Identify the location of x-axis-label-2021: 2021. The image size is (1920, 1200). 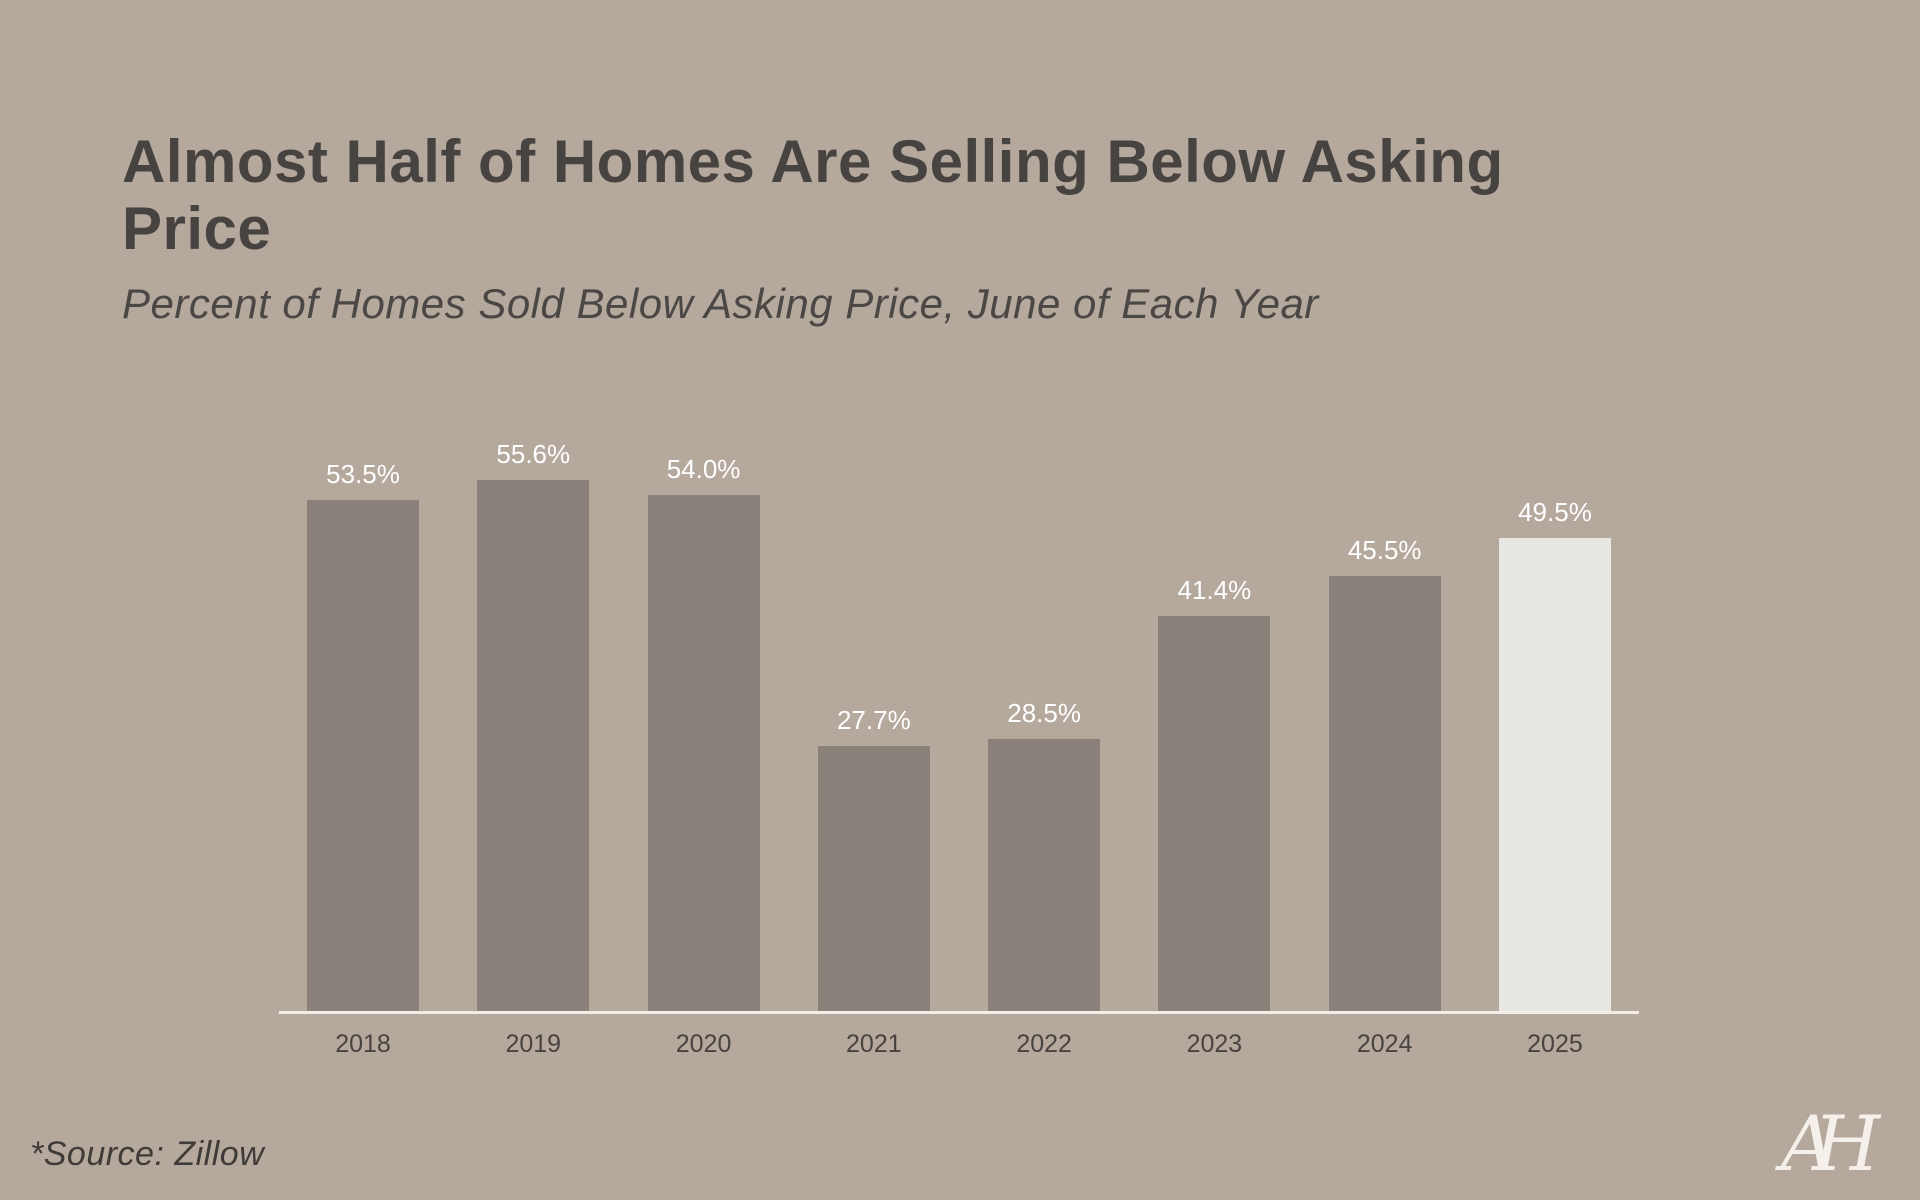
(874, 1044).